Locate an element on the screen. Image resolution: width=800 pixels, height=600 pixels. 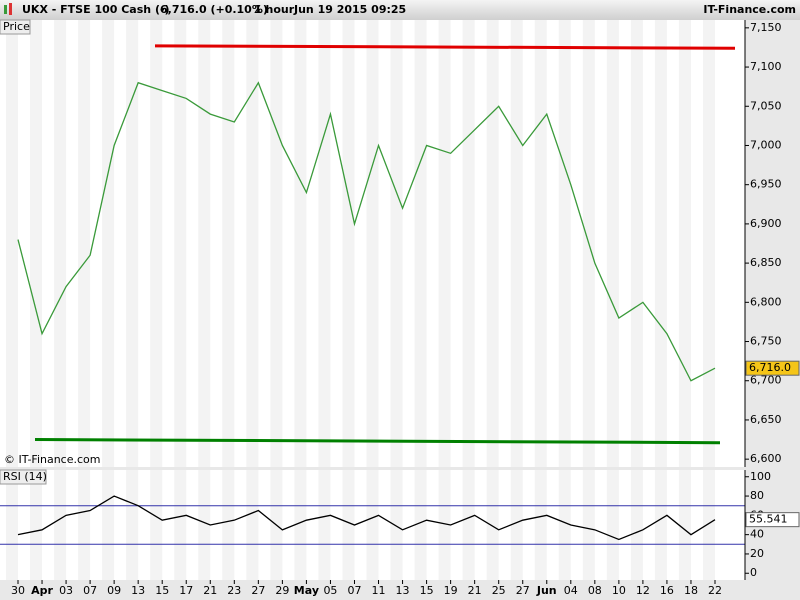
x-tick-label: 13 is located at coordinates (138, 590).